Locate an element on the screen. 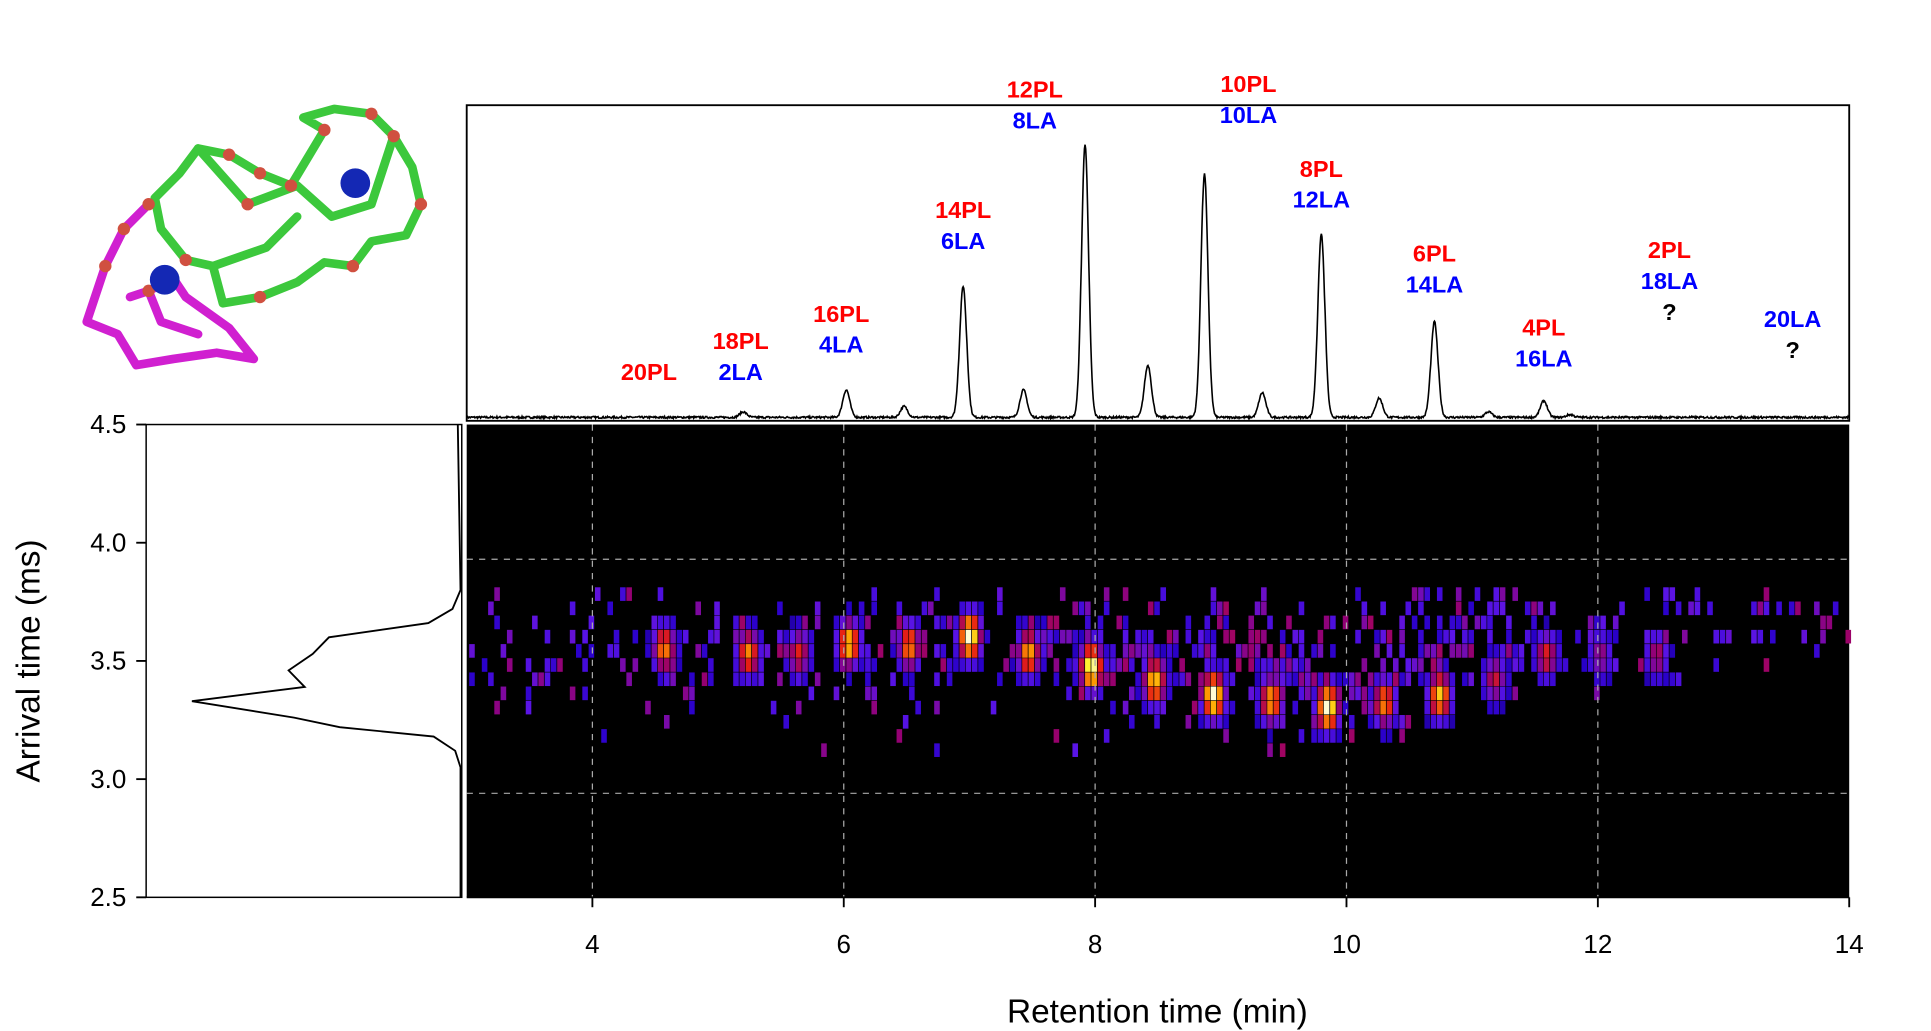 The height and width of the screenshot is (1031, 1931). y-tick-label: 4.0 is located at coordinates (108, 542).